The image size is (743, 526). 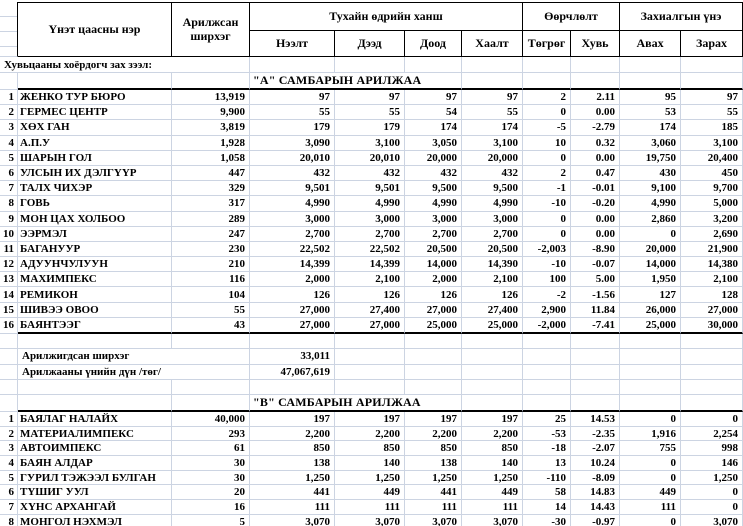 What do you see at coordinates (433, 325) in the screenshot?
I see `cell-low: 25,000` at bounding box center [433, 325].